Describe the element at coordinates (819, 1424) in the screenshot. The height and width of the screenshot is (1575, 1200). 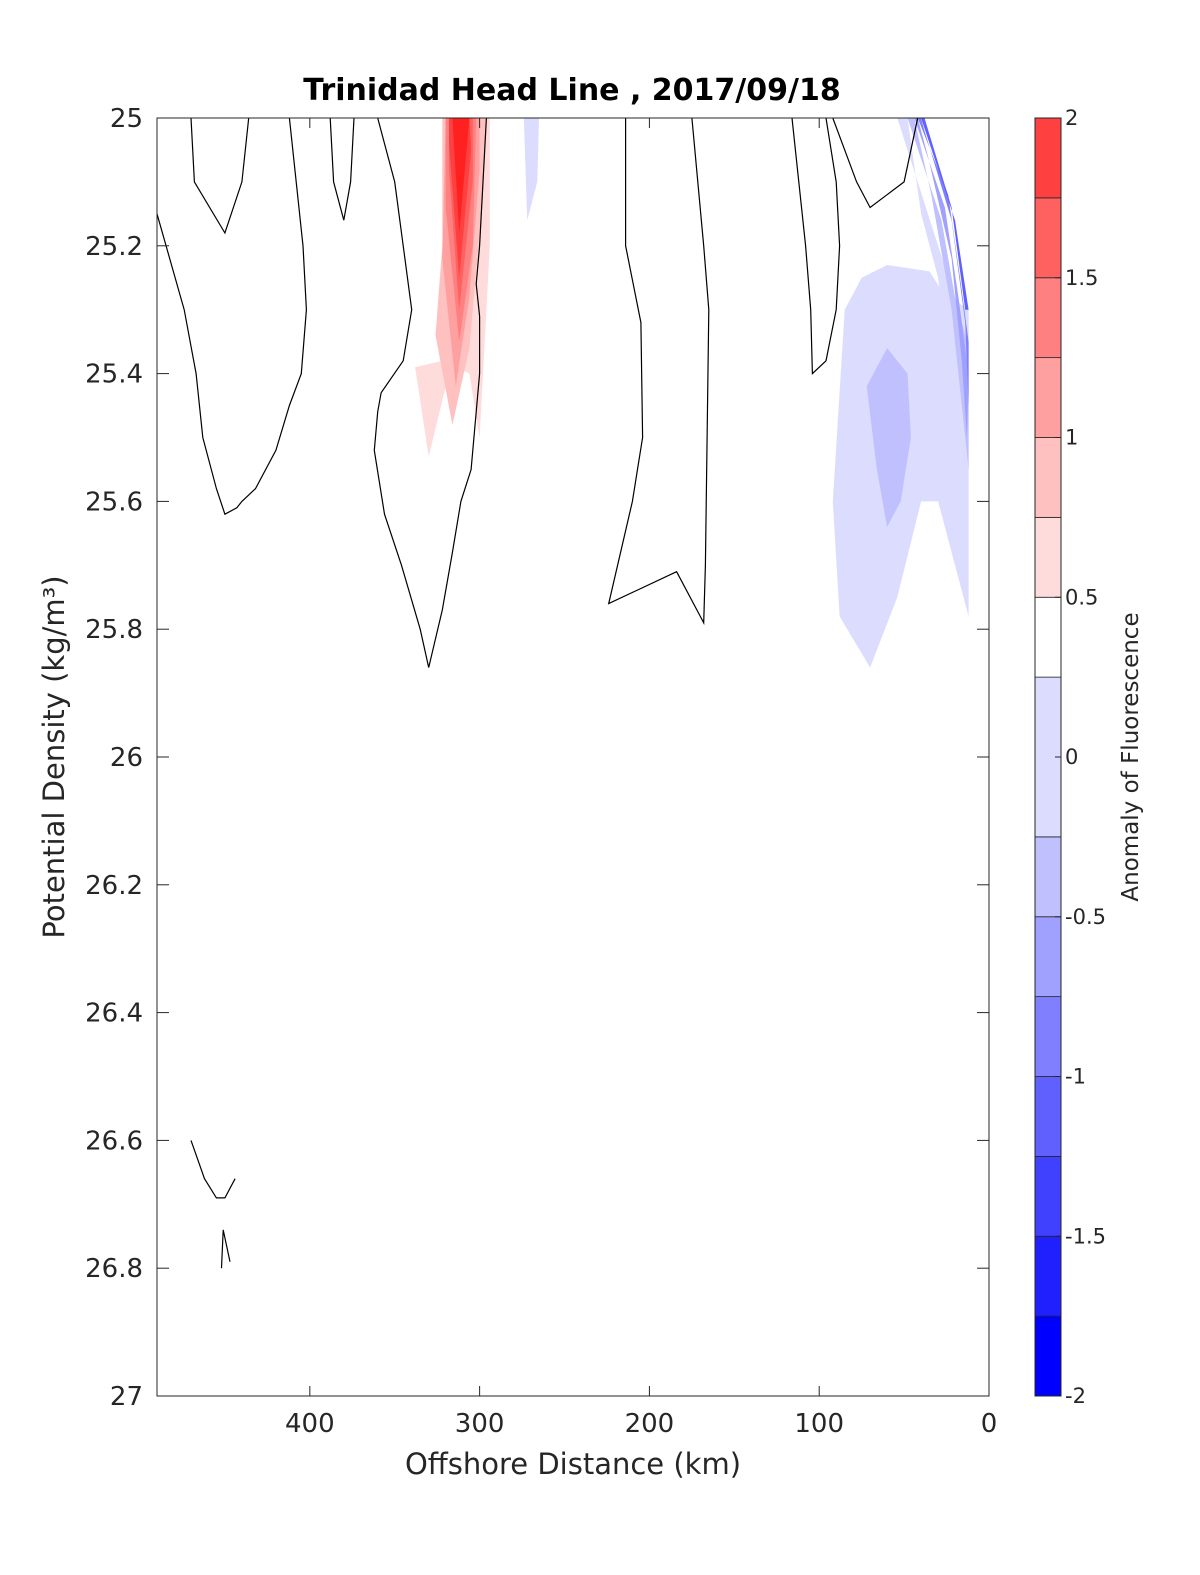
I see `x-tick-label: 100` at that location.